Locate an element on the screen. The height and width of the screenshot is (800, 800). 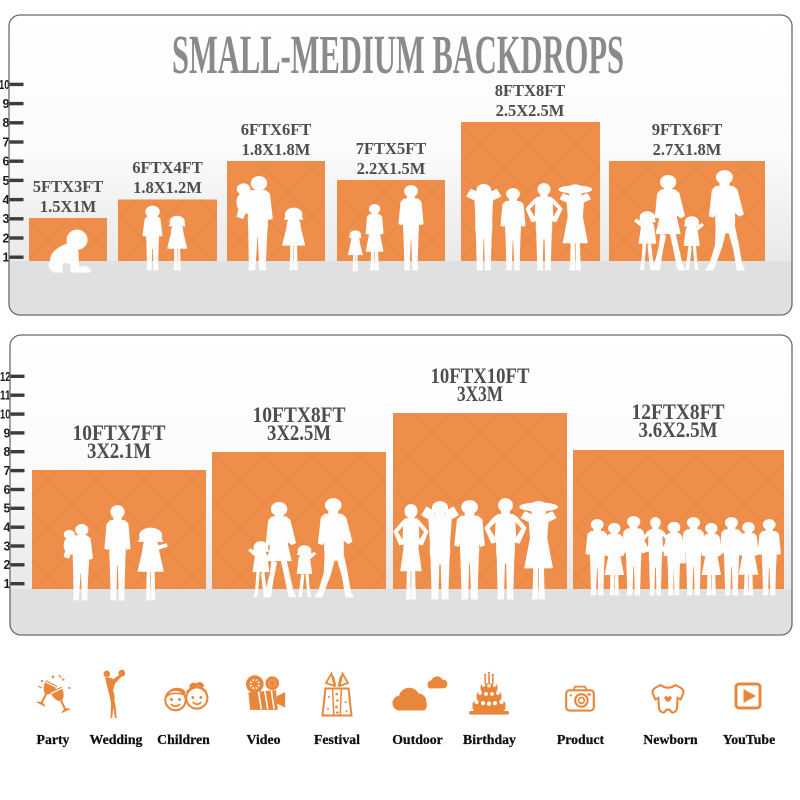
svg-text: 1.8X1.8M is located at coordinates (276, 149).